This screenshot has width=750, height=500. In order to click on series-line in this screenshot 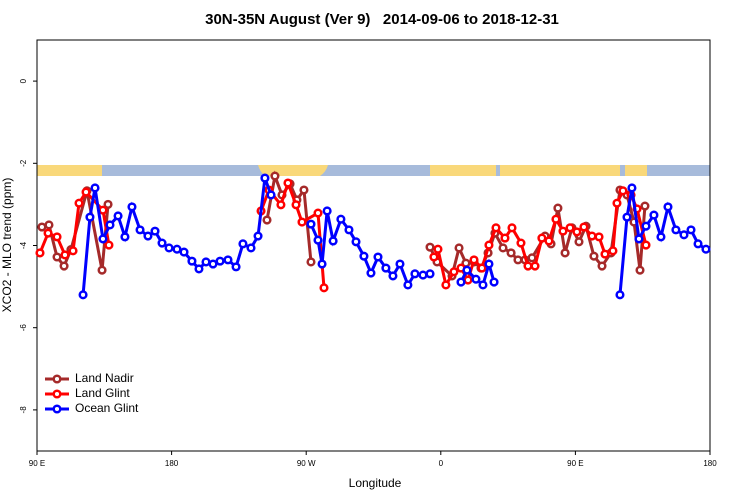, I will do `click(662, 241)`.